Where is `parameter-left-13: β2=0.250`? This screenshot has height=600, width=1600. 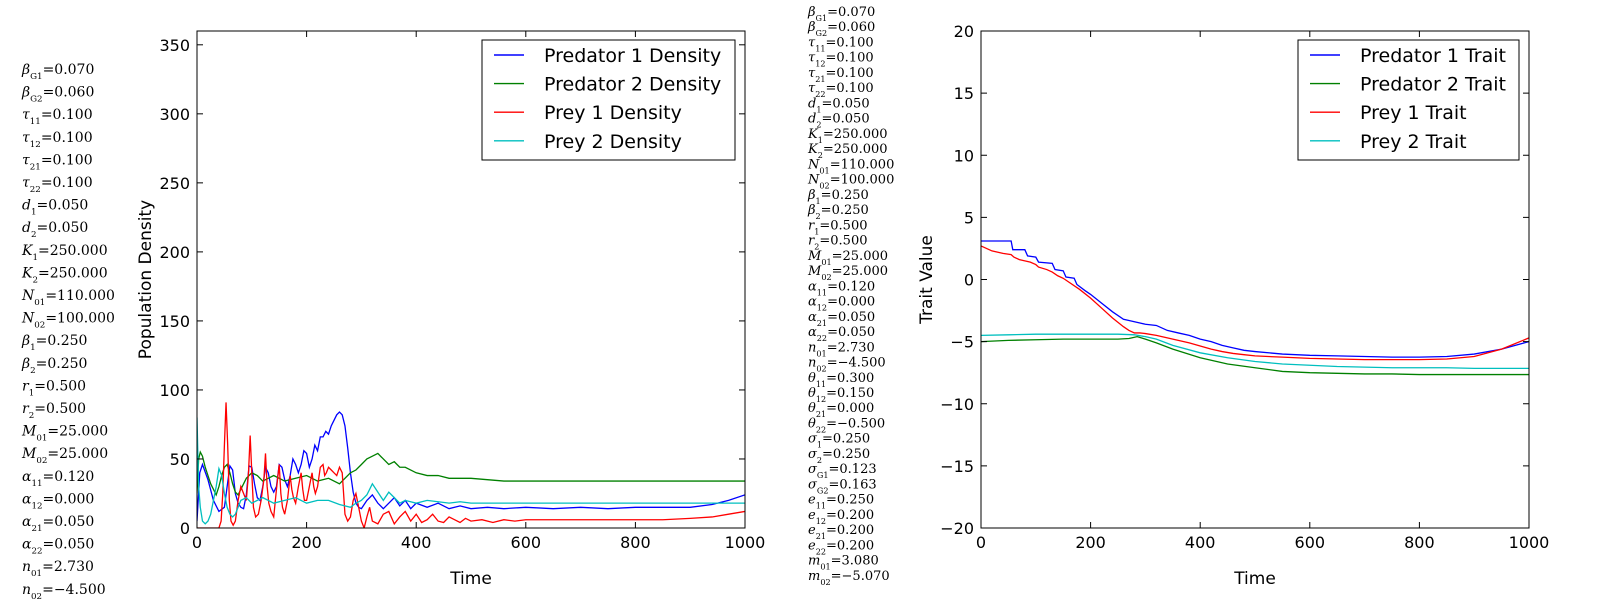
parameter-left-13: β2=0.250 is located at coordinates (54, 366).